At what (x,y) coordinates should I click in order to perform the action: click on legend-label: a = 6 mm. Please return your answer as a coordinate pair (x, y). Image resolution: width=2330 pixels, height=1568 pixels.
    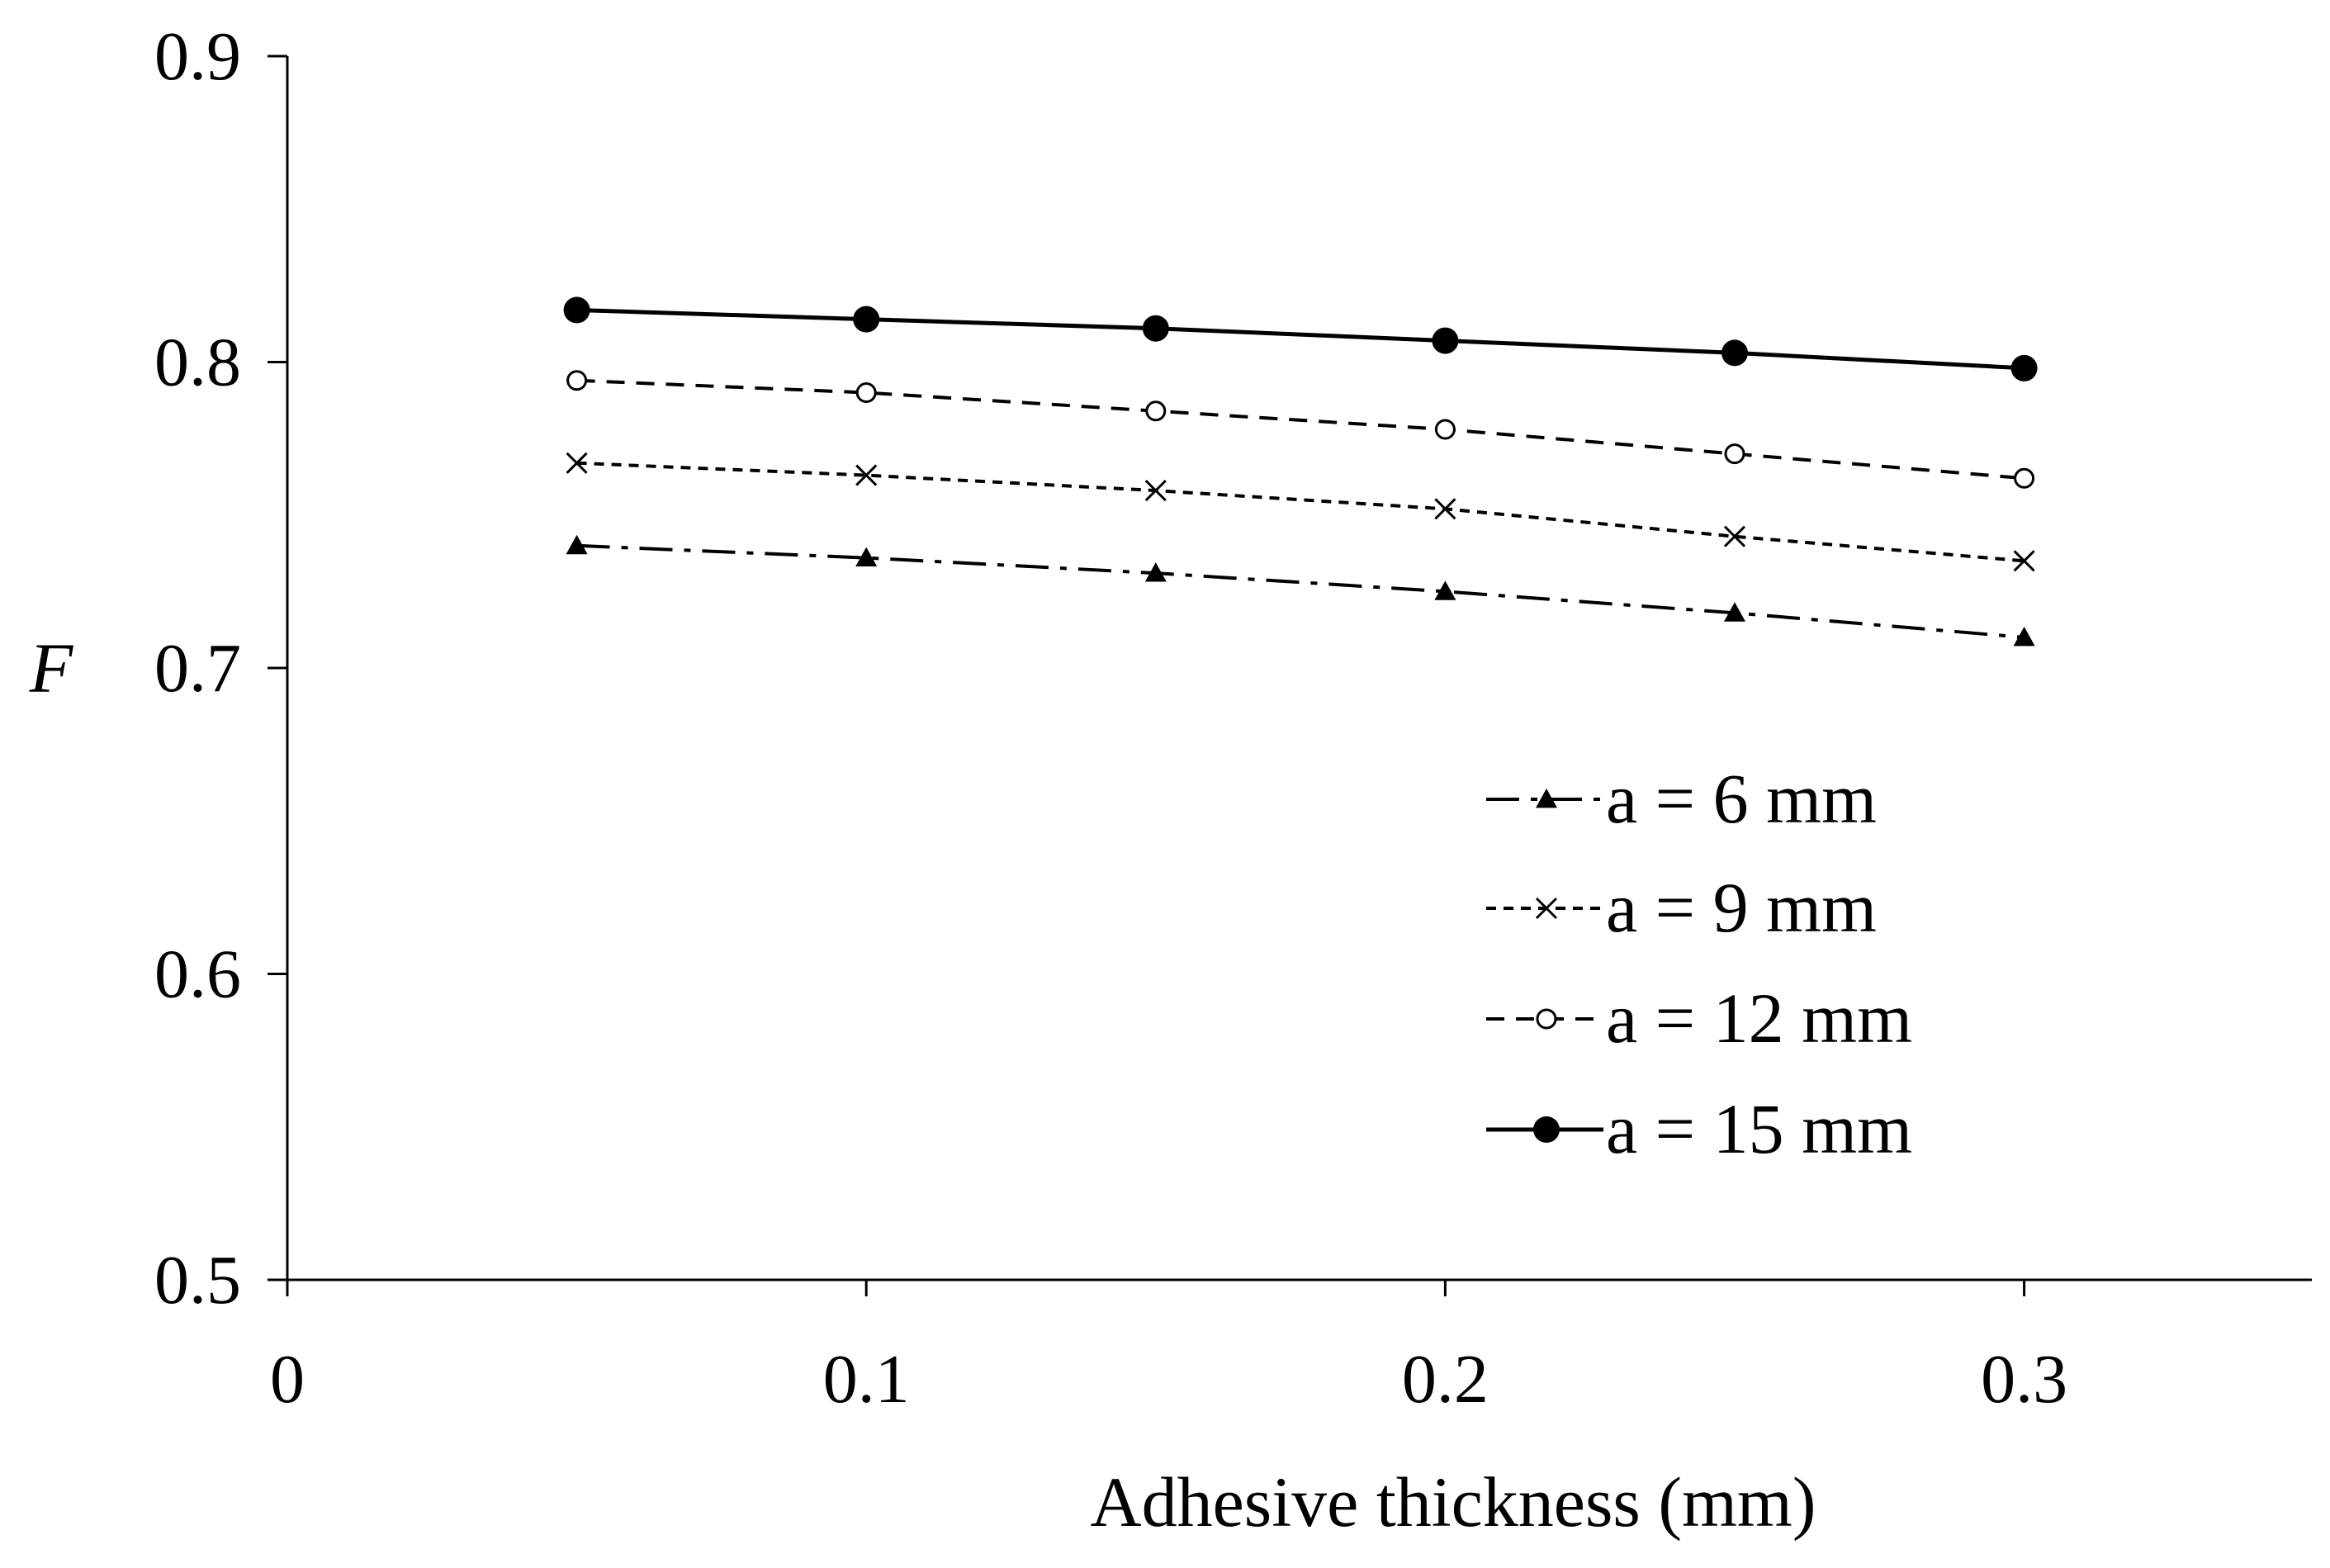
    Looking at the image, I should click on (1742, 798).